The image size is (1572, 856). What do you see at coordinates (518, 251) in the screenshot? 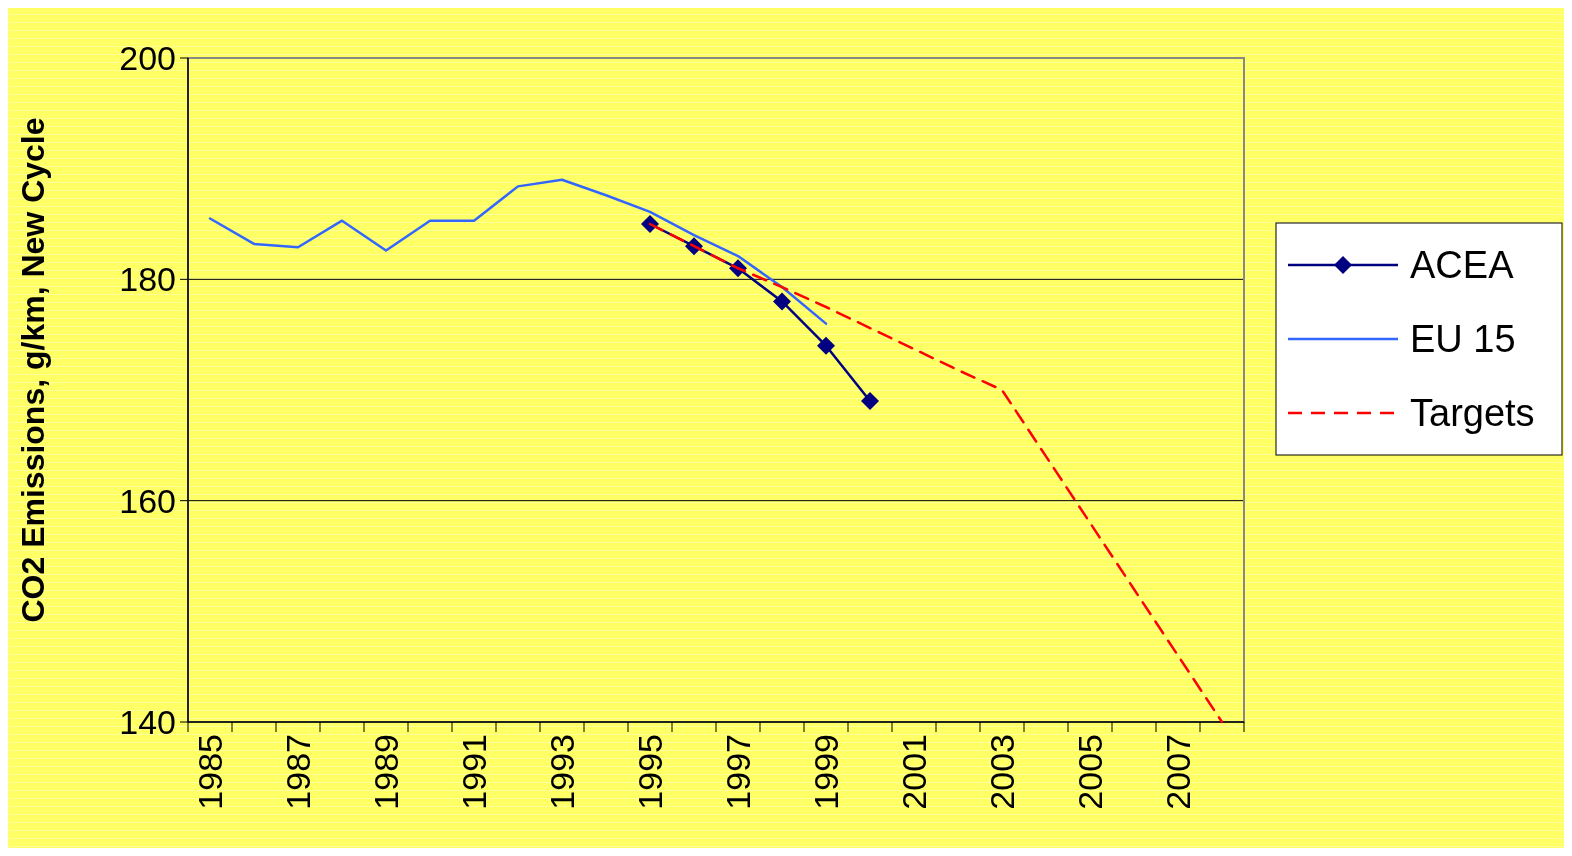
I see `line-series` at bounding box center [518, 251].